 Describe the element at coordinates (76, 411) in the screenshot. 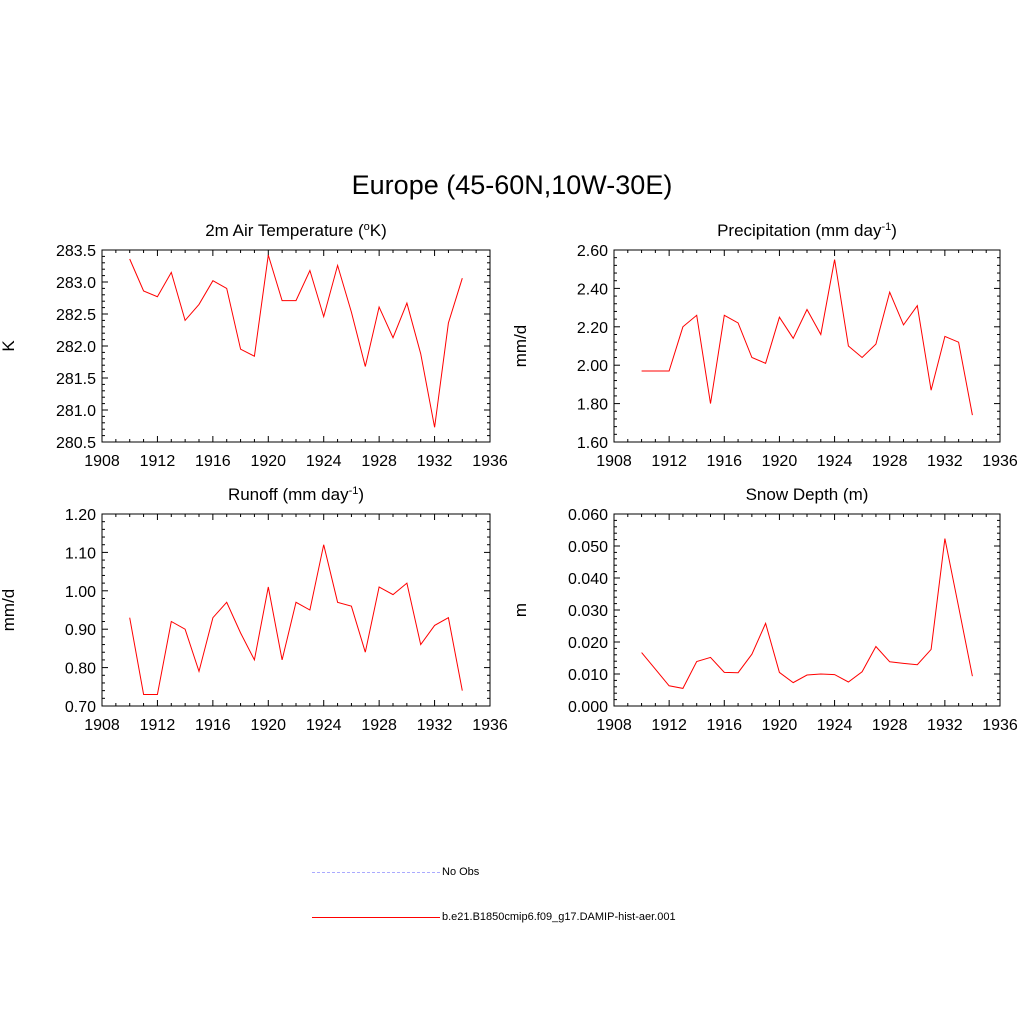

I see `y-tick-label: 281.0` at that location.